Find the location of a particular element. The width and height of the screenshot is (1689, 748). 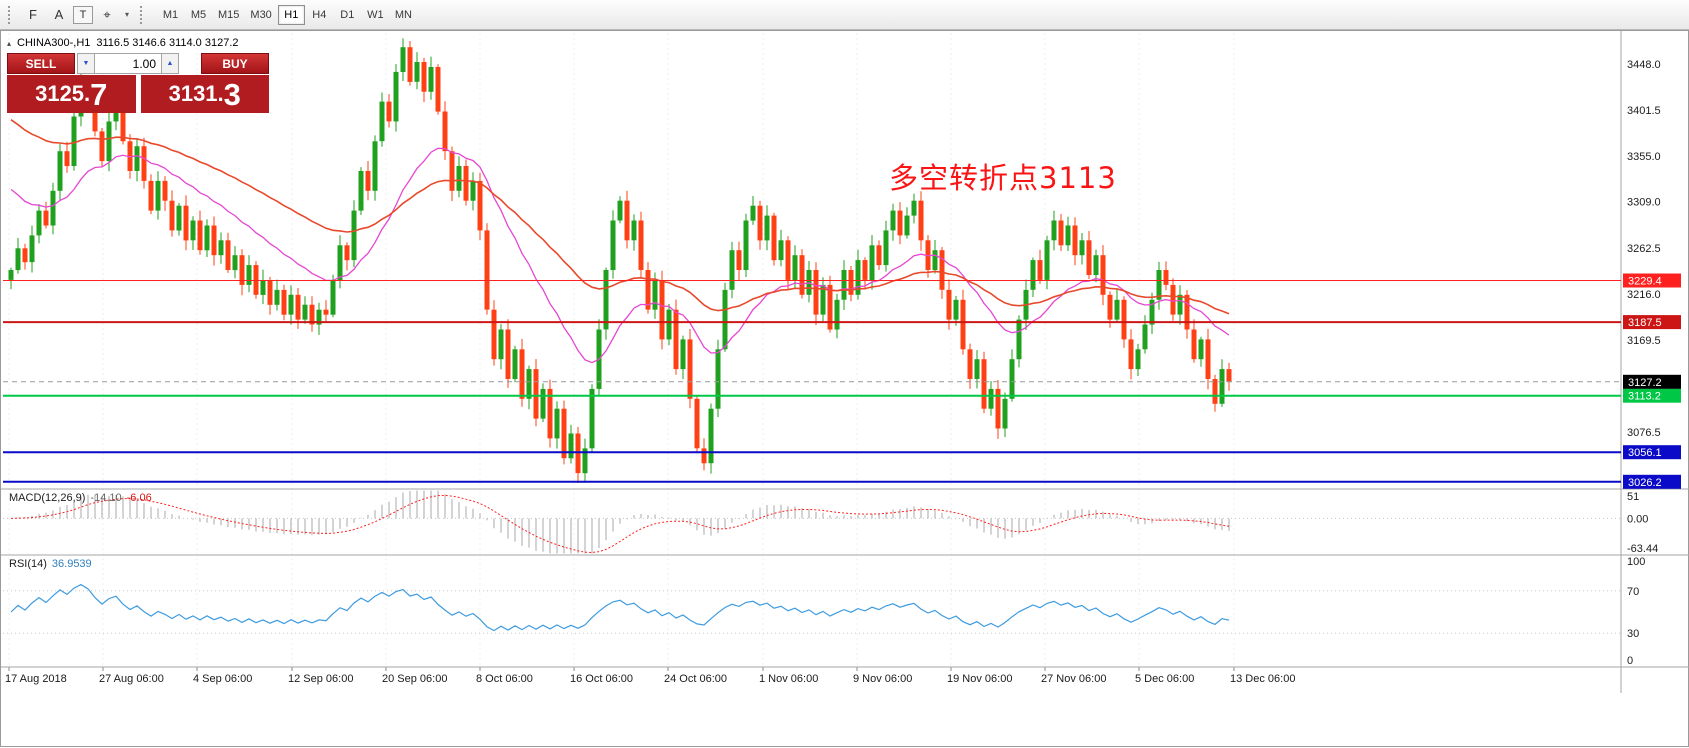

timeframe-m1: M1 is located at coordinates (170, 15).